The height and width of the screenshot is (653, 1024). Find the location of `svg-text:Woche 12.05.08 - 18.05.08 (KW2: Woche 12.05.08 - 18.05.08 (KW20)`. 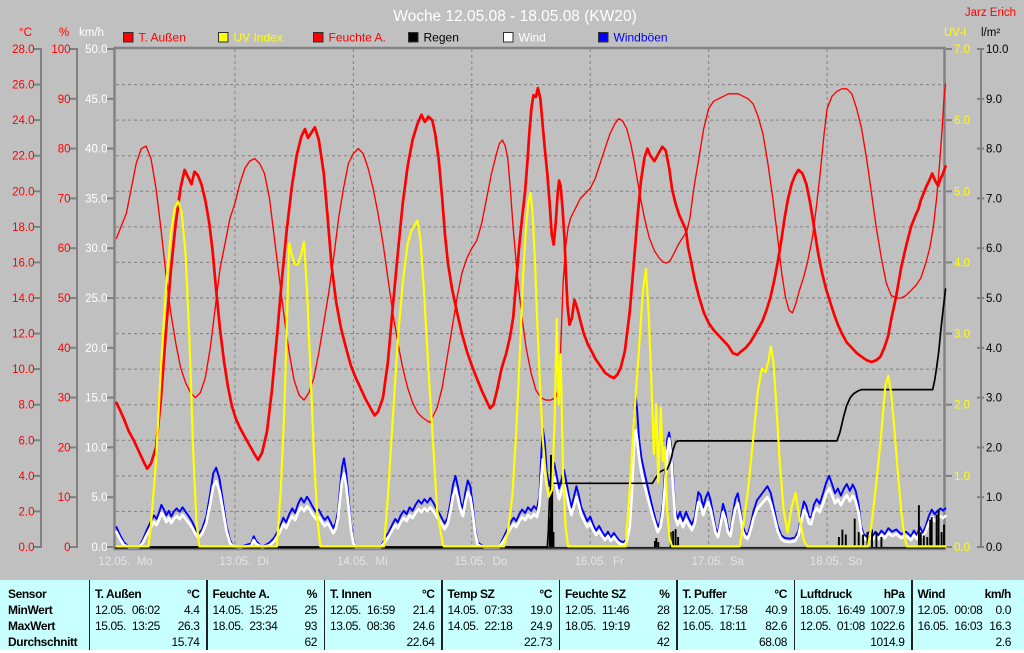

svg-text:Woche 12.05.08 - 18.05.08 (KW2: Woche 12.05.08 - 18.05.08 (KW20) is located at coordinates (515, 16).